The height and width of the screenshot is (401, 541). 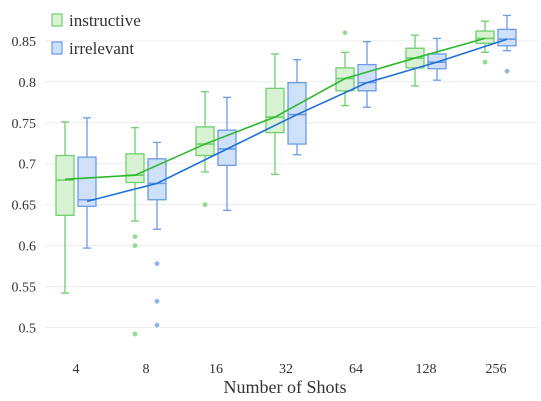 I want to click on legend-item-irrelevant: irrelevant, so click(x=92, y=48).